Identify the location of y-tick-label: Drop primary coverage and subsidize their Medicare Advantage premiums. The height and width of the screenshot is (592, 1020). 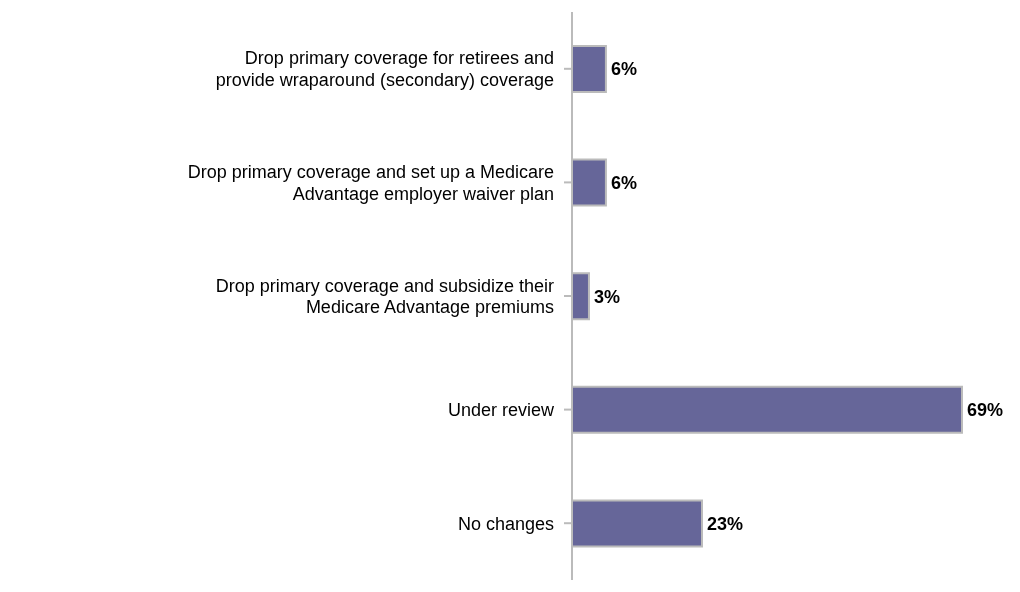
(384, 296).